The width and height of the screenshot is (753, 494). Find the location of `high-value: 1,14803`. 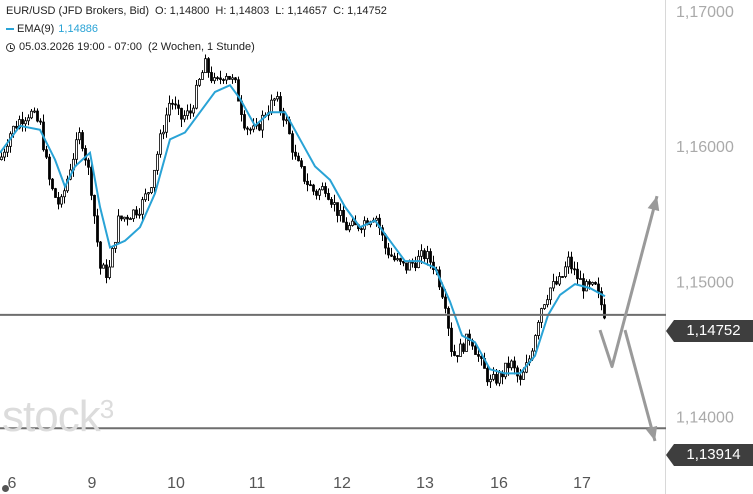

high-value: 1,14803 is located at coordinates (249, 11).